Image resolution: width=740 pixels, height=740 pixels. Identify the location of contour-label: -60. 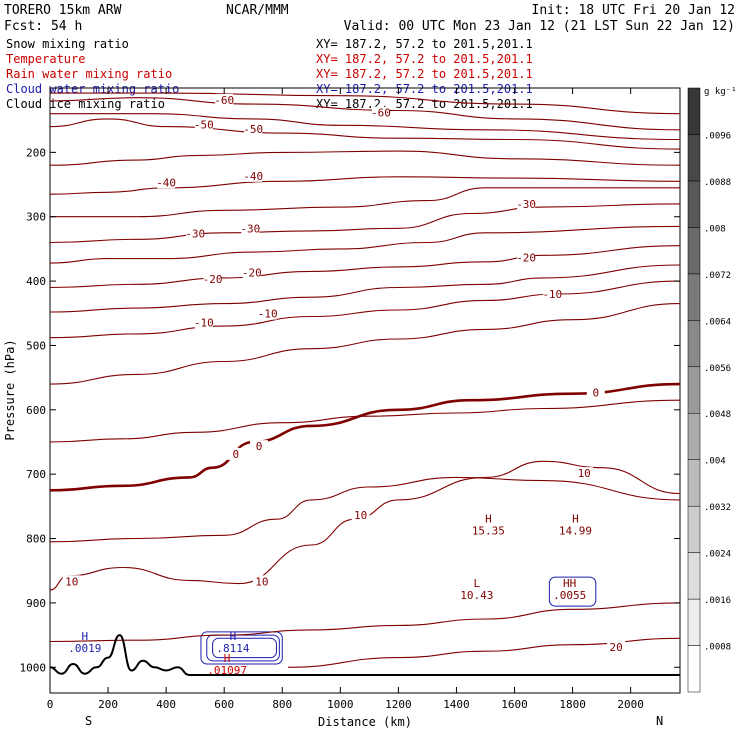
(224, 100).